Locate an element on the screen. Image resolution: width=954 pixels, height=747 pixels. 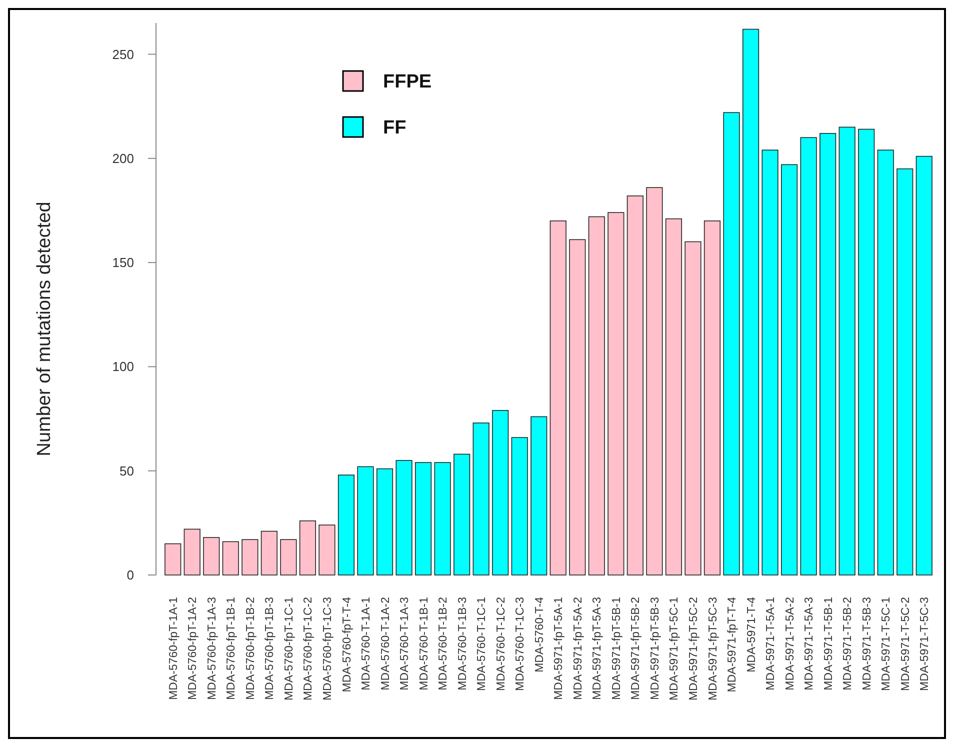
x-tick-label: MDA-5971-T-5A-3 is located at coordinates (810, 643).